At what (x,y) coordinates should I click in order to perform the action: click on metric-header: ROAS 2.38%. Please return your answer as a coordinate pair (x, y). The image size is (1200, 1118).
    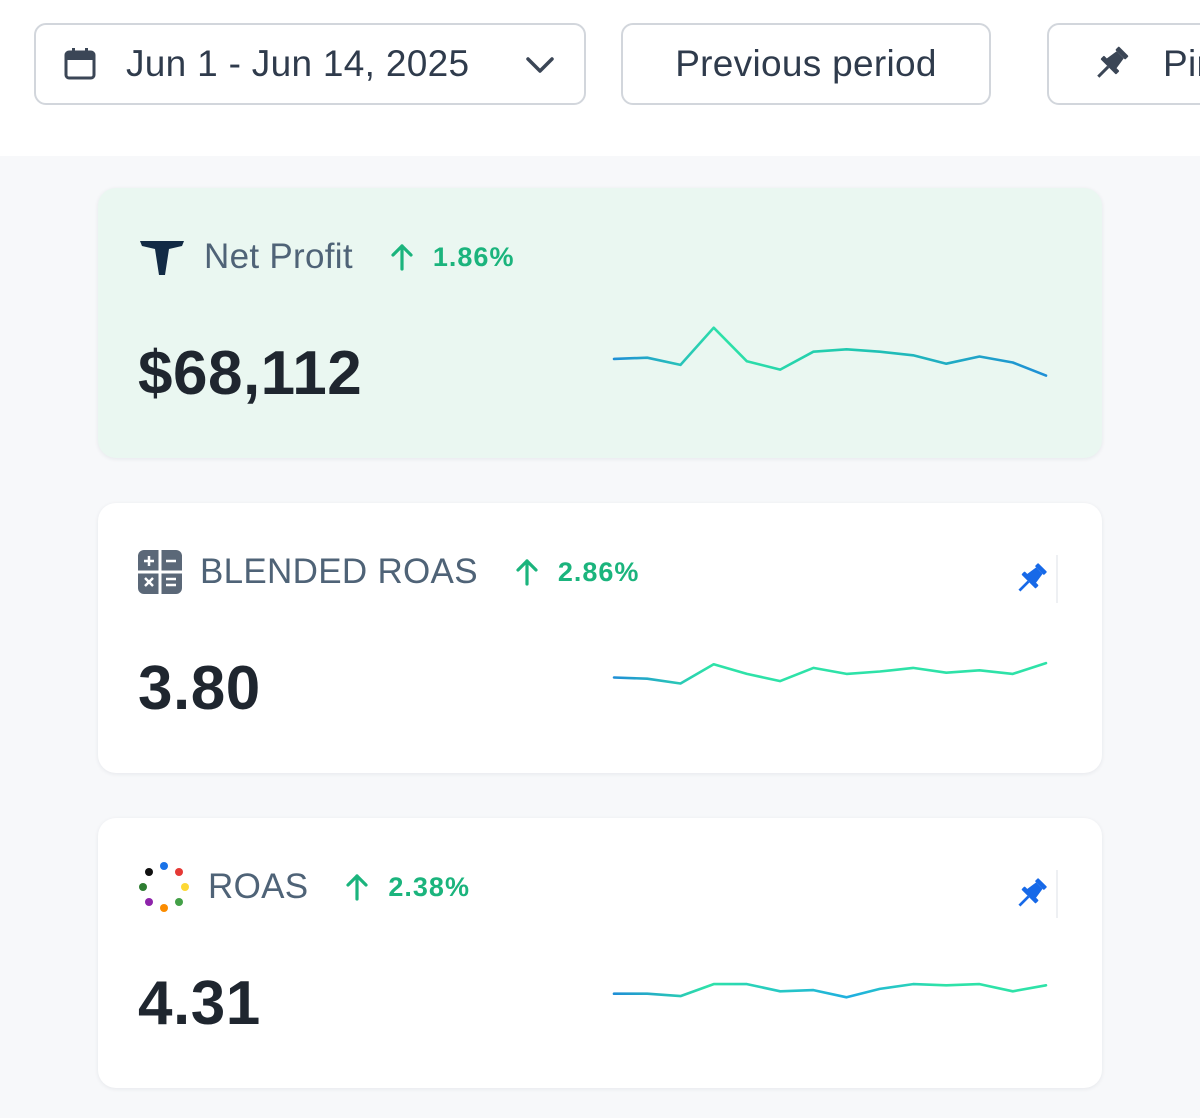
    Looking at the image, I should click on (304, 887).